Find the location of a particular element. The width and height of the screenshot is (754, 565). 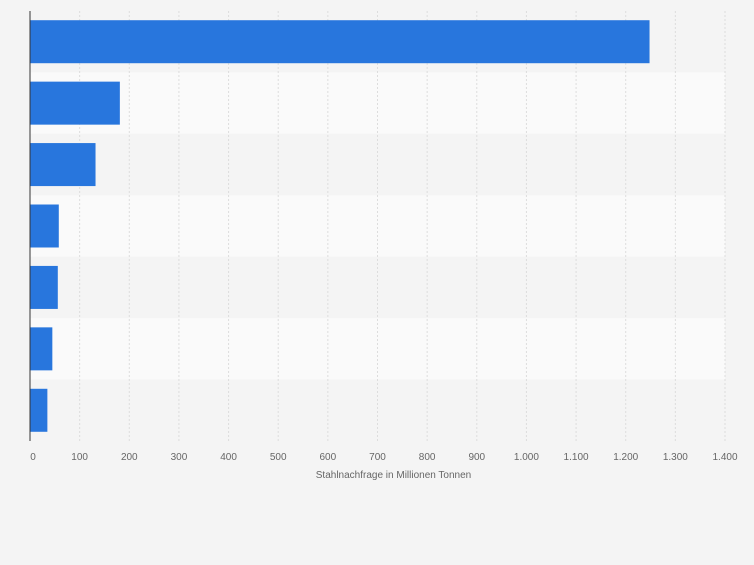

x-tick-label: 300 is located at coordinates (179, 457).